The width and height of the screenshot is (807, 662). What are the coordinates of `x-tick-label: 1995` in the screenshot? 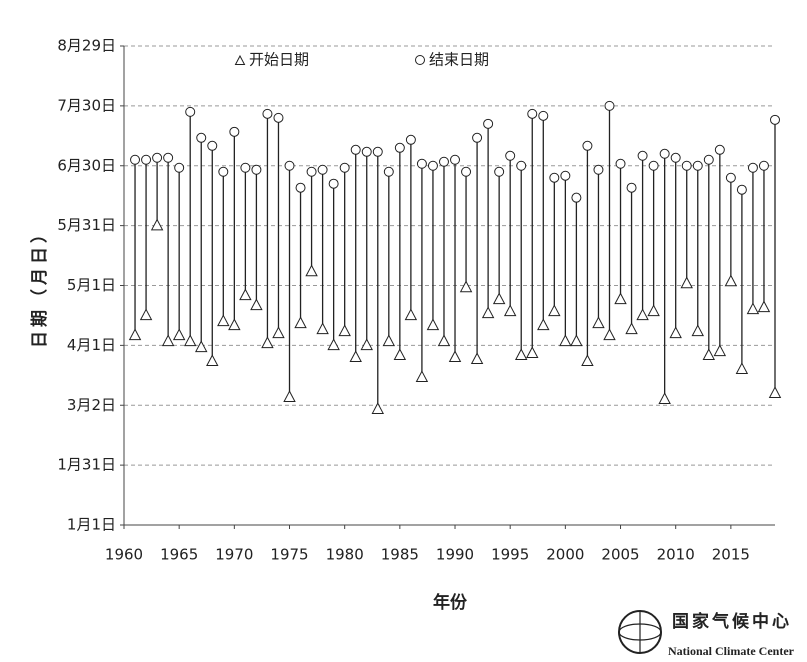 It's located at (510, 555).